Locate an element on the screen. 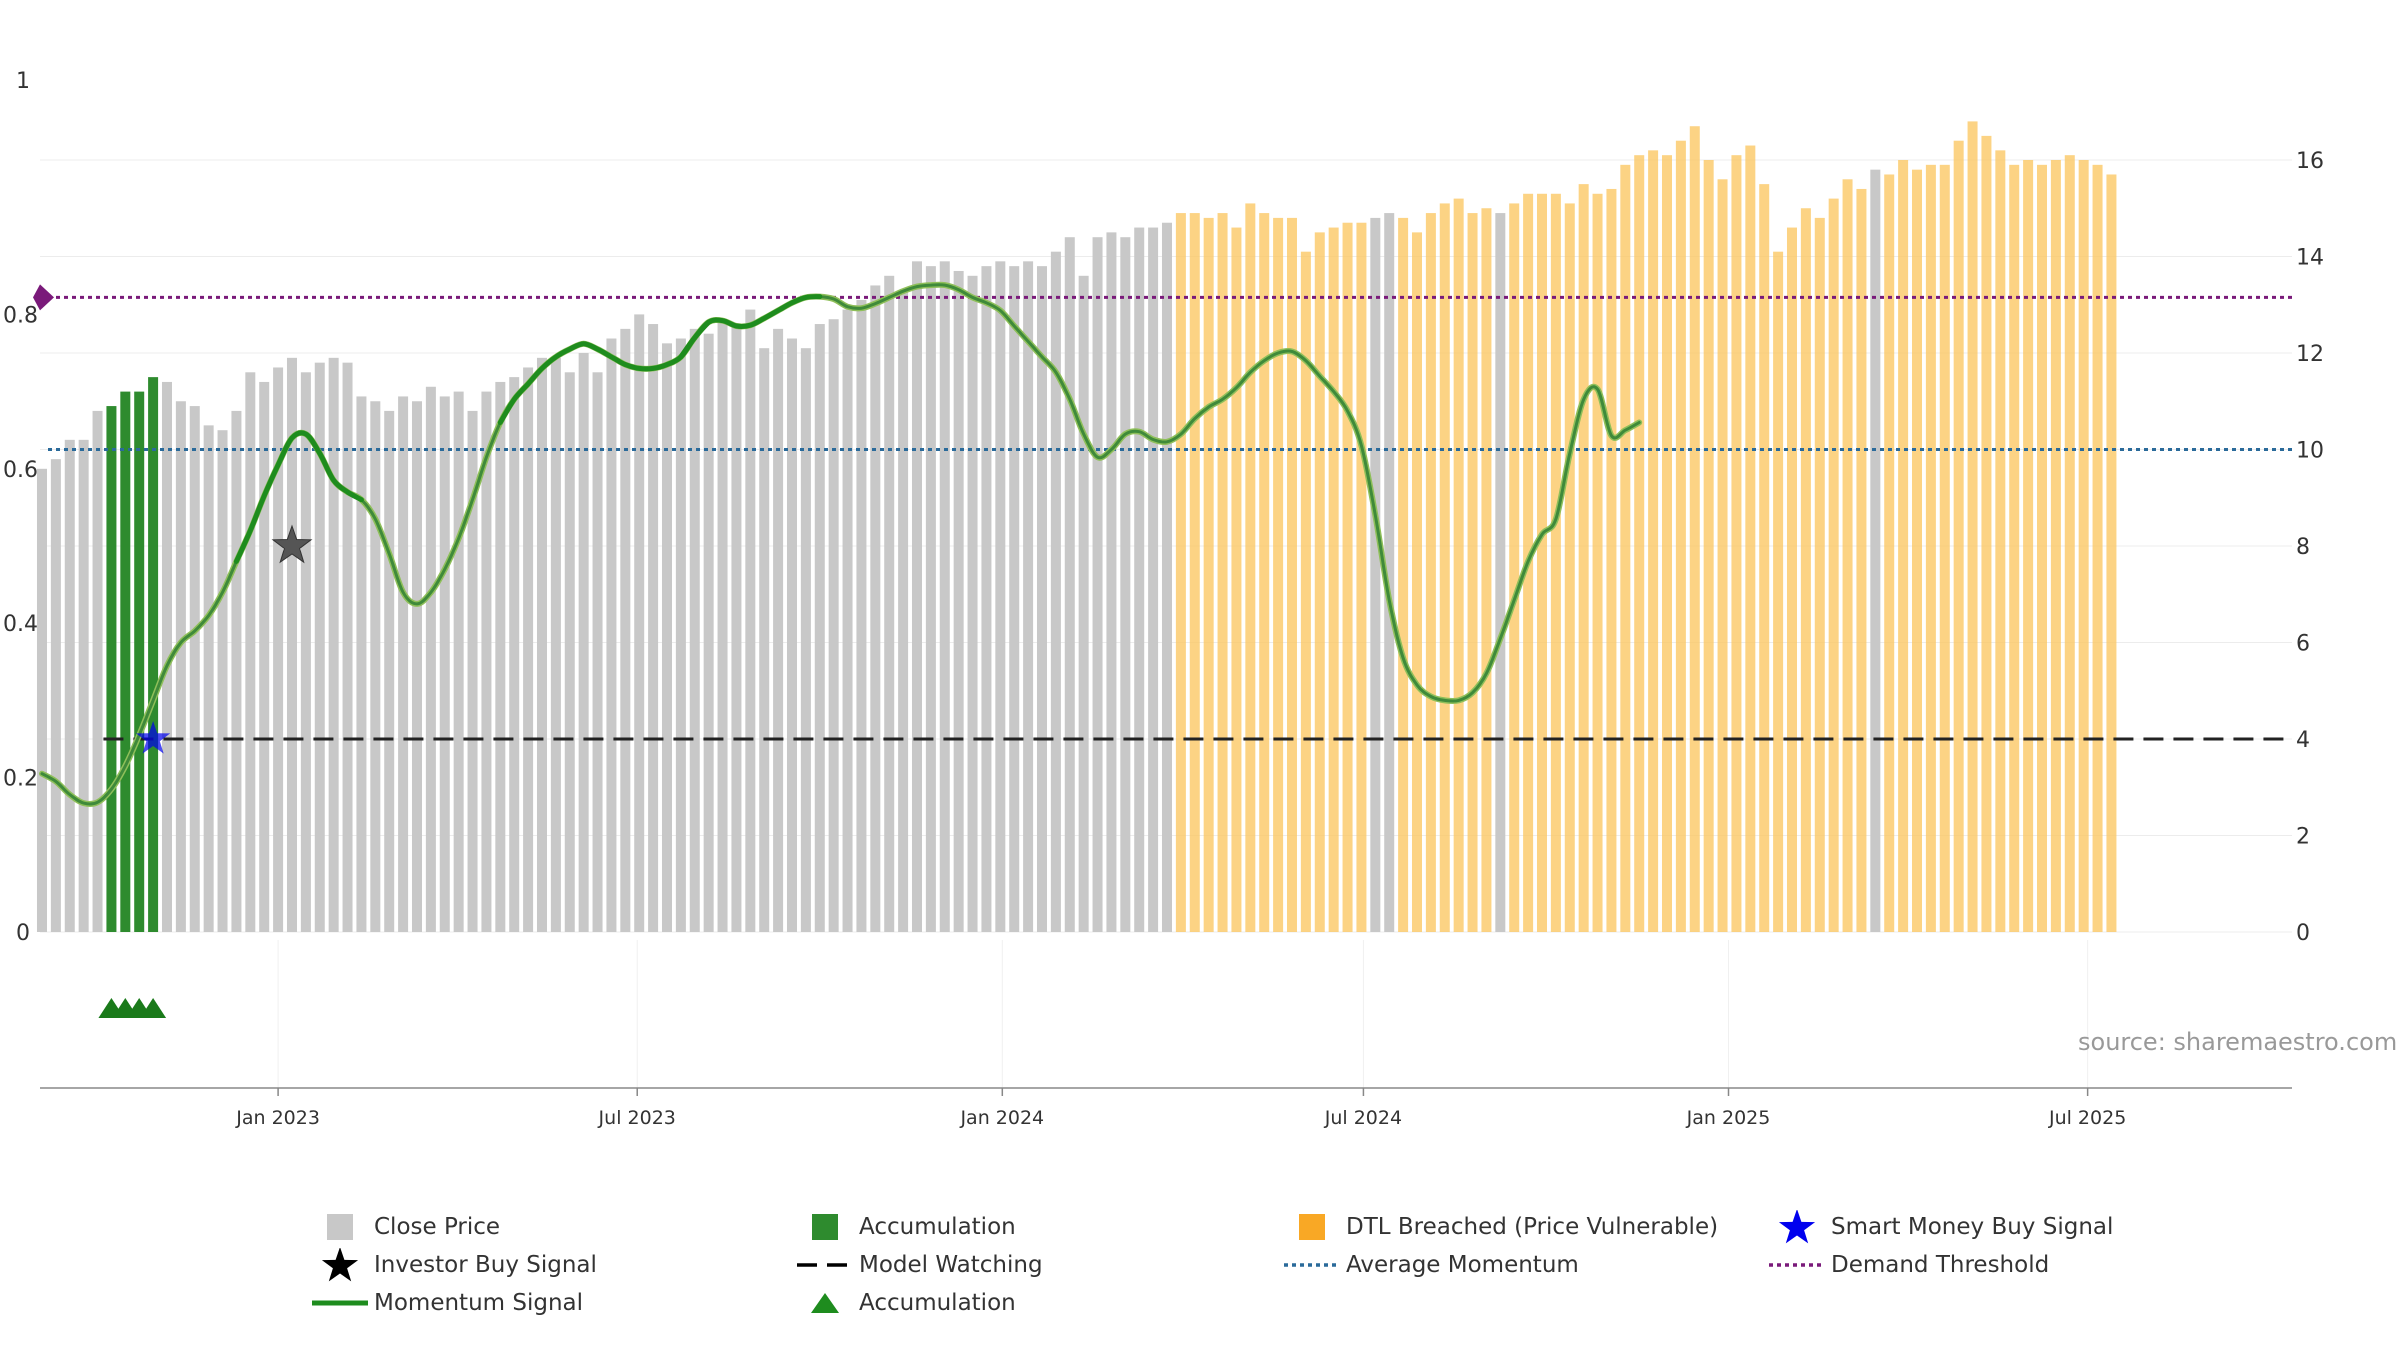 This screenshot has width=2400, height=1350. legend-item: Smart Money Buy Signal is located at coordinates (1940, 1227).